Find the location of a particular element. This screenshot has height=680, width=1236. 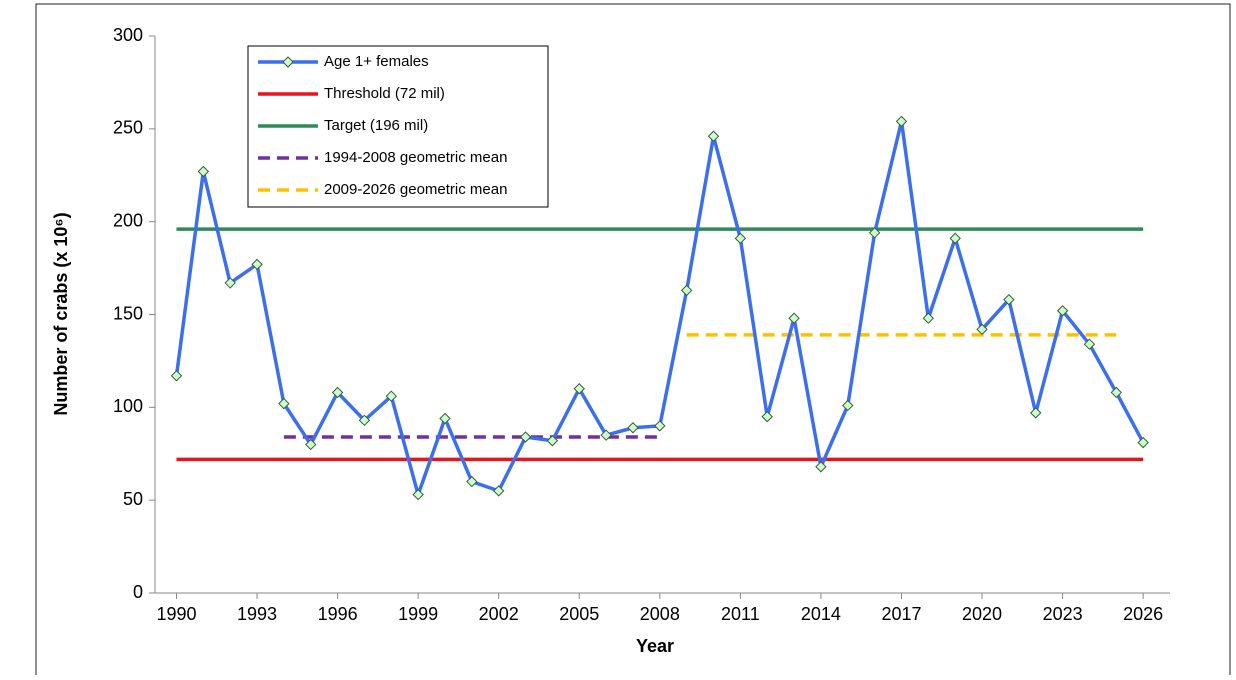

legend-marker is located at coordinates (288, 62).